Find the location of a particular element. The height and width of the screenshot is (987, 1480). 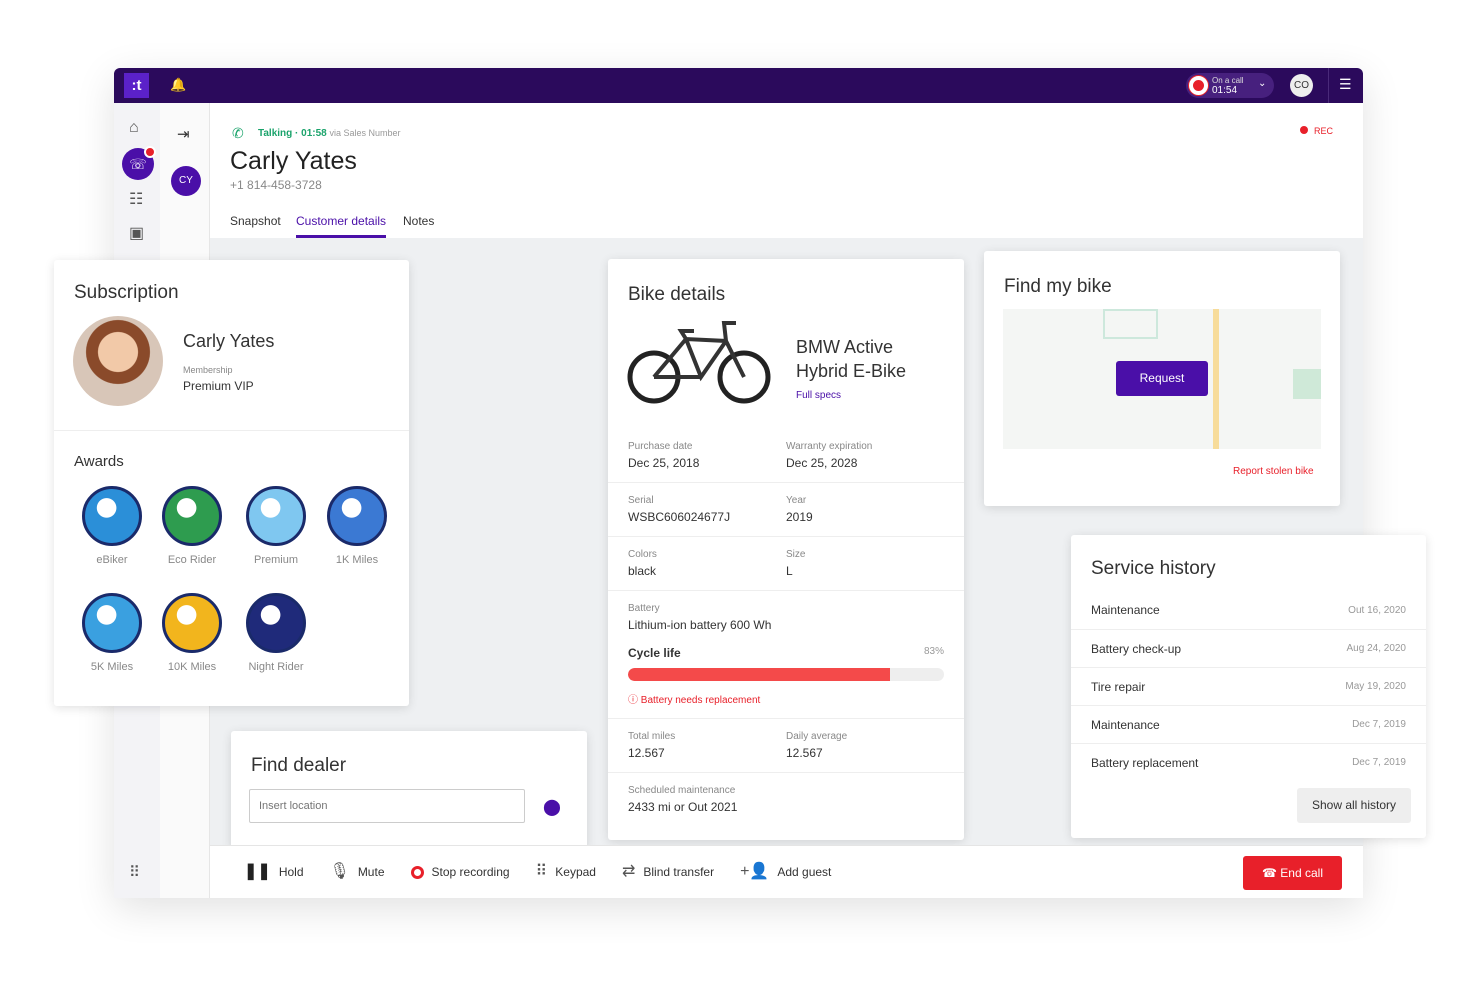

award-label: 10K Miles is located at coordinates (192, 667).